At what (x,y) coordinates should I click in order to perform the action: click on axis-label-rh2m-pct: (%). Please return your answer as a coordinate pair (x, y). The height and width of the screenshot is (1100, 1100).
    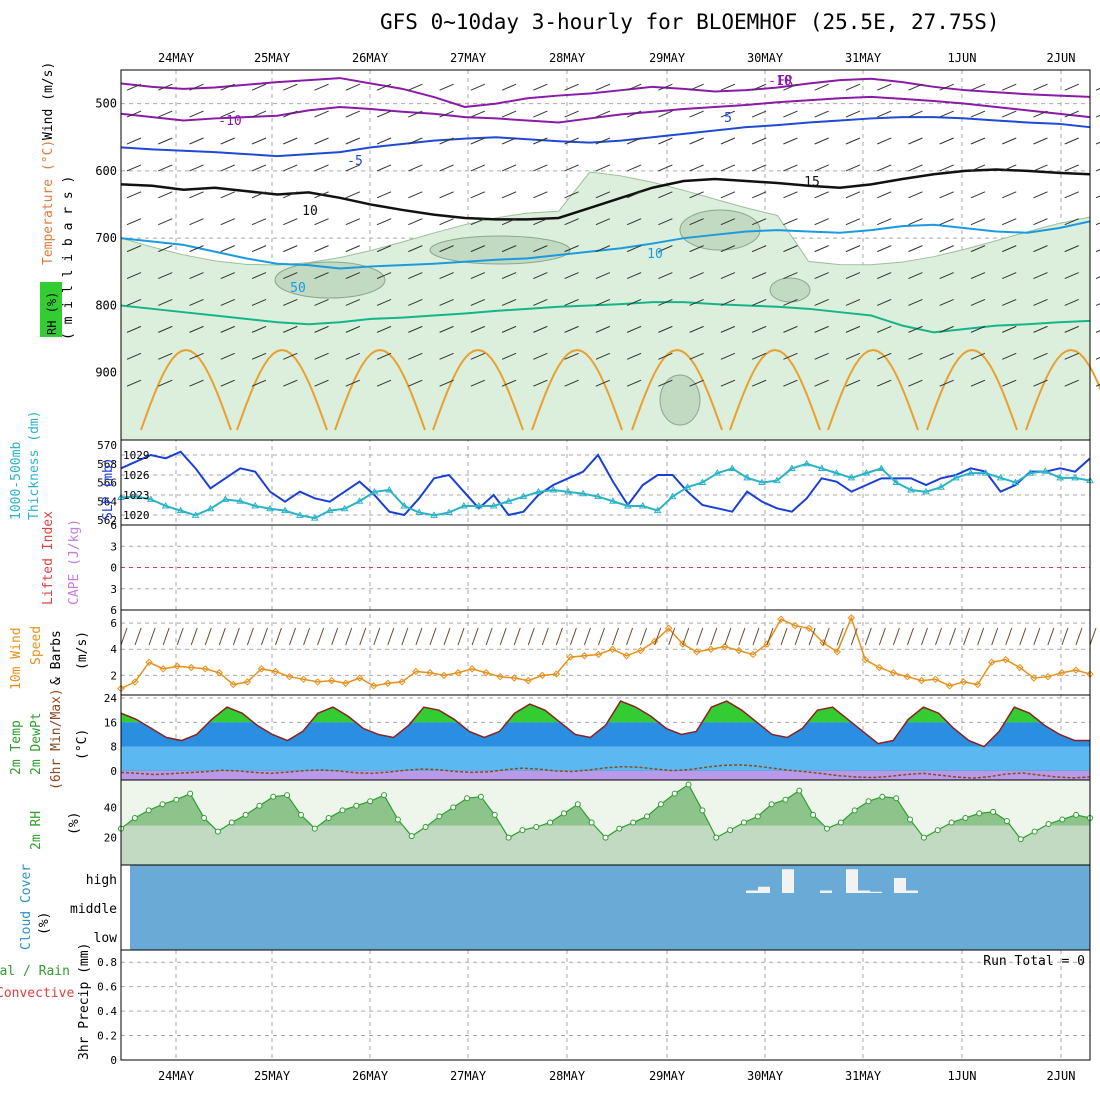
    Looking at the image, I should click on (74, 823).